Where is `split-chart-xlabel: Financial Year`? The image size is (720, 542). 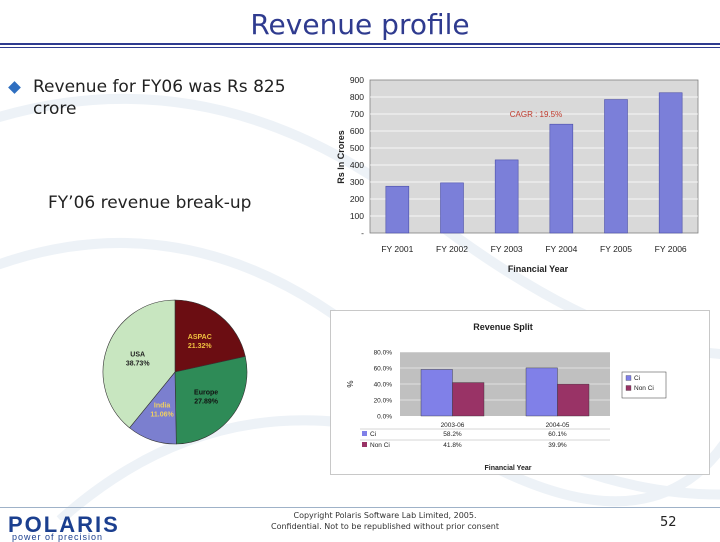
split-chart-xlabel: Financial Year is located at coordinates (508, 468).